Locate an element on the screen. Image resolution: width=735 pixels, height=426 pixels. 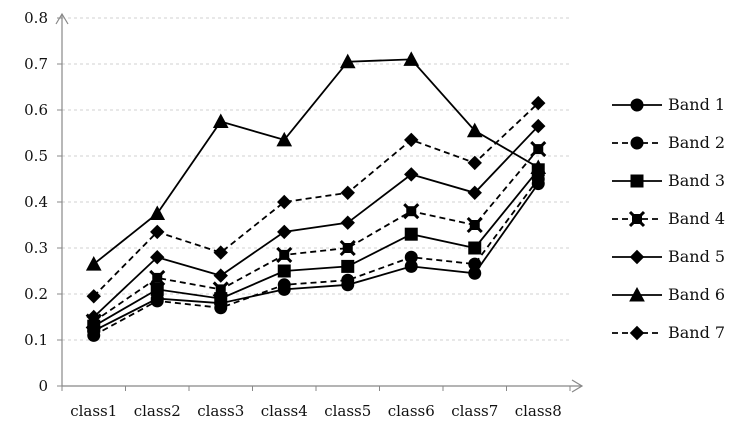
x-axis-arrow is located at coordinates (577, 386).